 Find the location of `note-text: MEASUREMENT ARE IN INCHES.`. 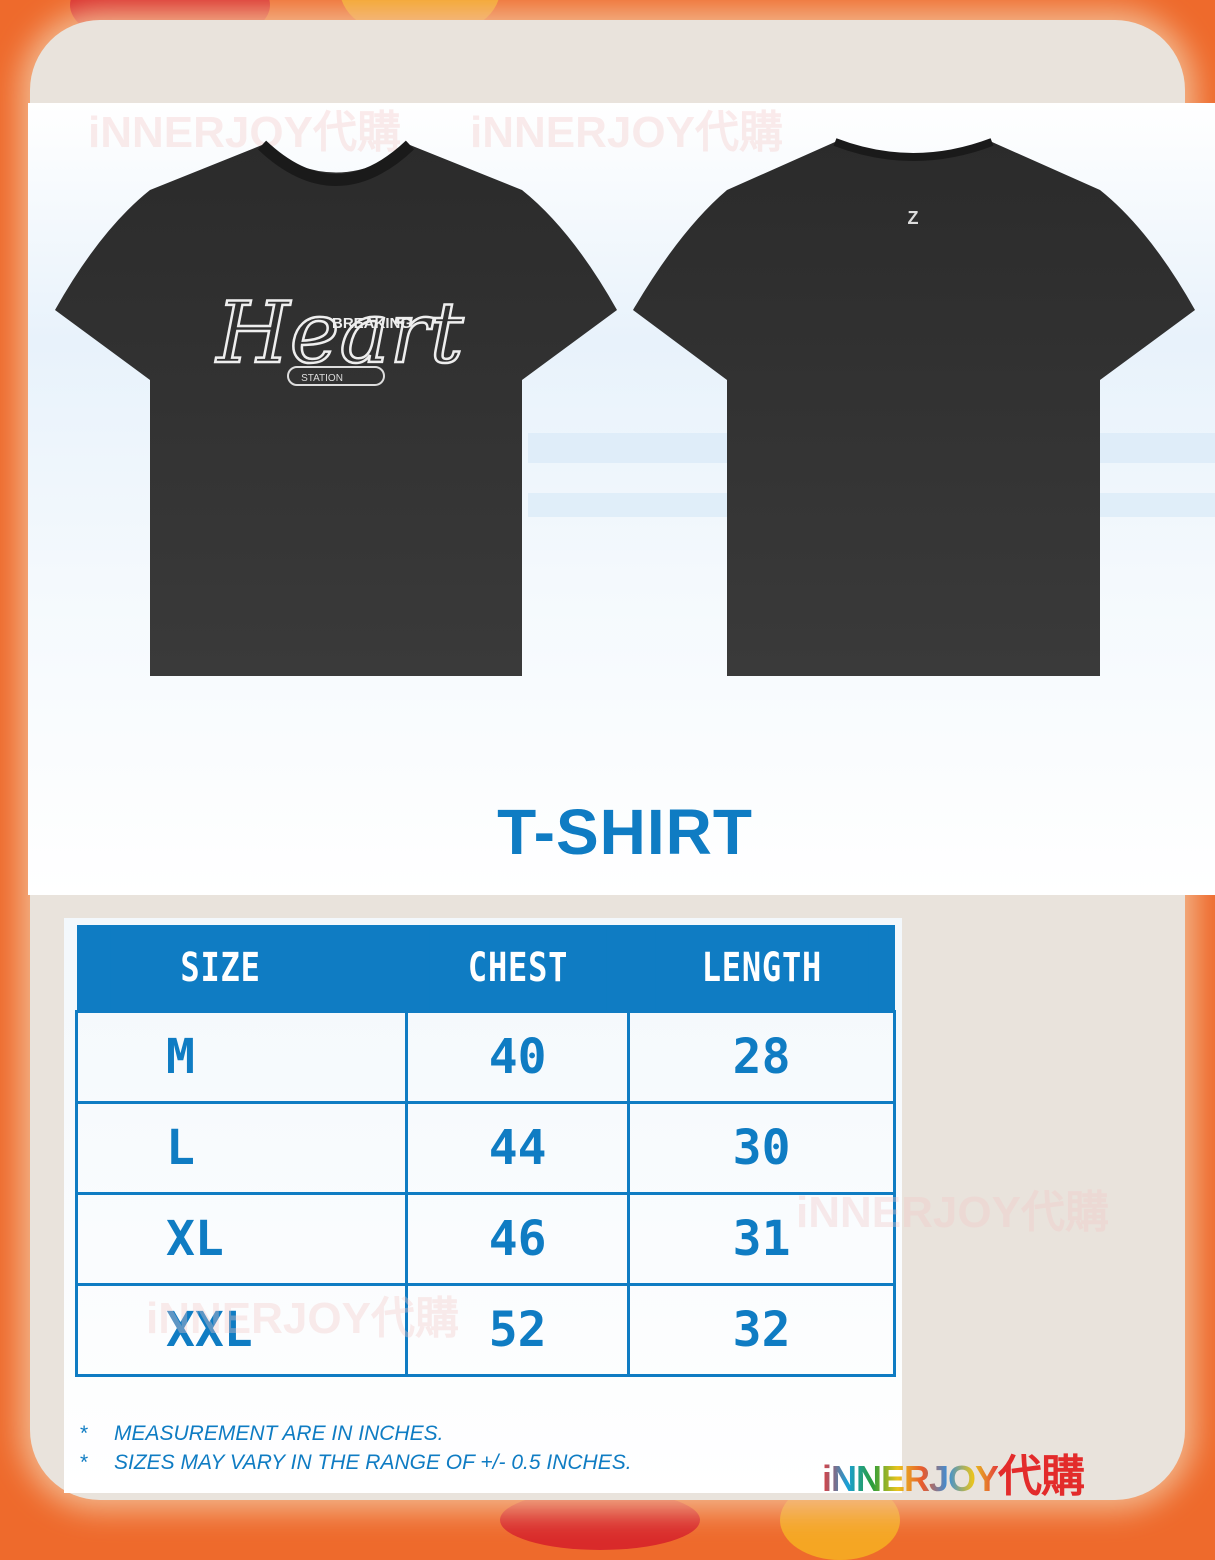

note-text: MEASUREMENT ARE IN INCHES. is located at coordinates (279, 1433).